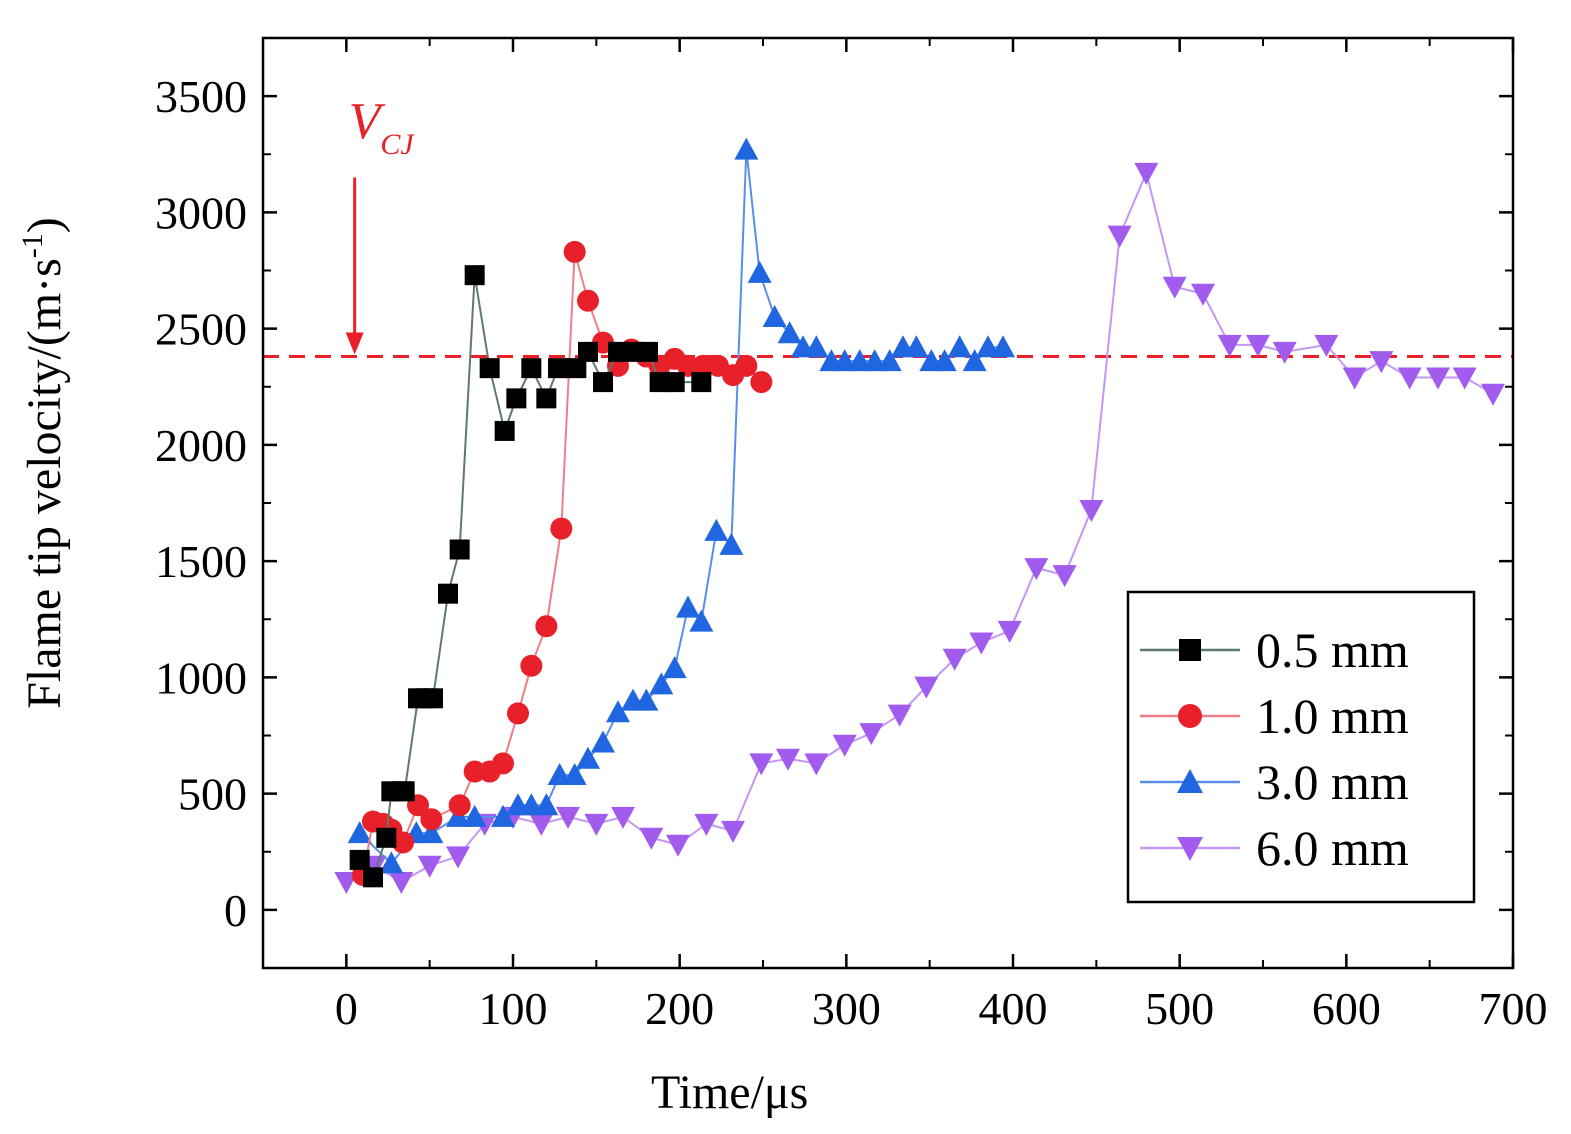 This screenshot has height=1134, width=1571. What do you see at coordinates (1332, 782) in the screenshot?
I see `legend-label: 3.0 mm` at bounding box center [1332, 782].